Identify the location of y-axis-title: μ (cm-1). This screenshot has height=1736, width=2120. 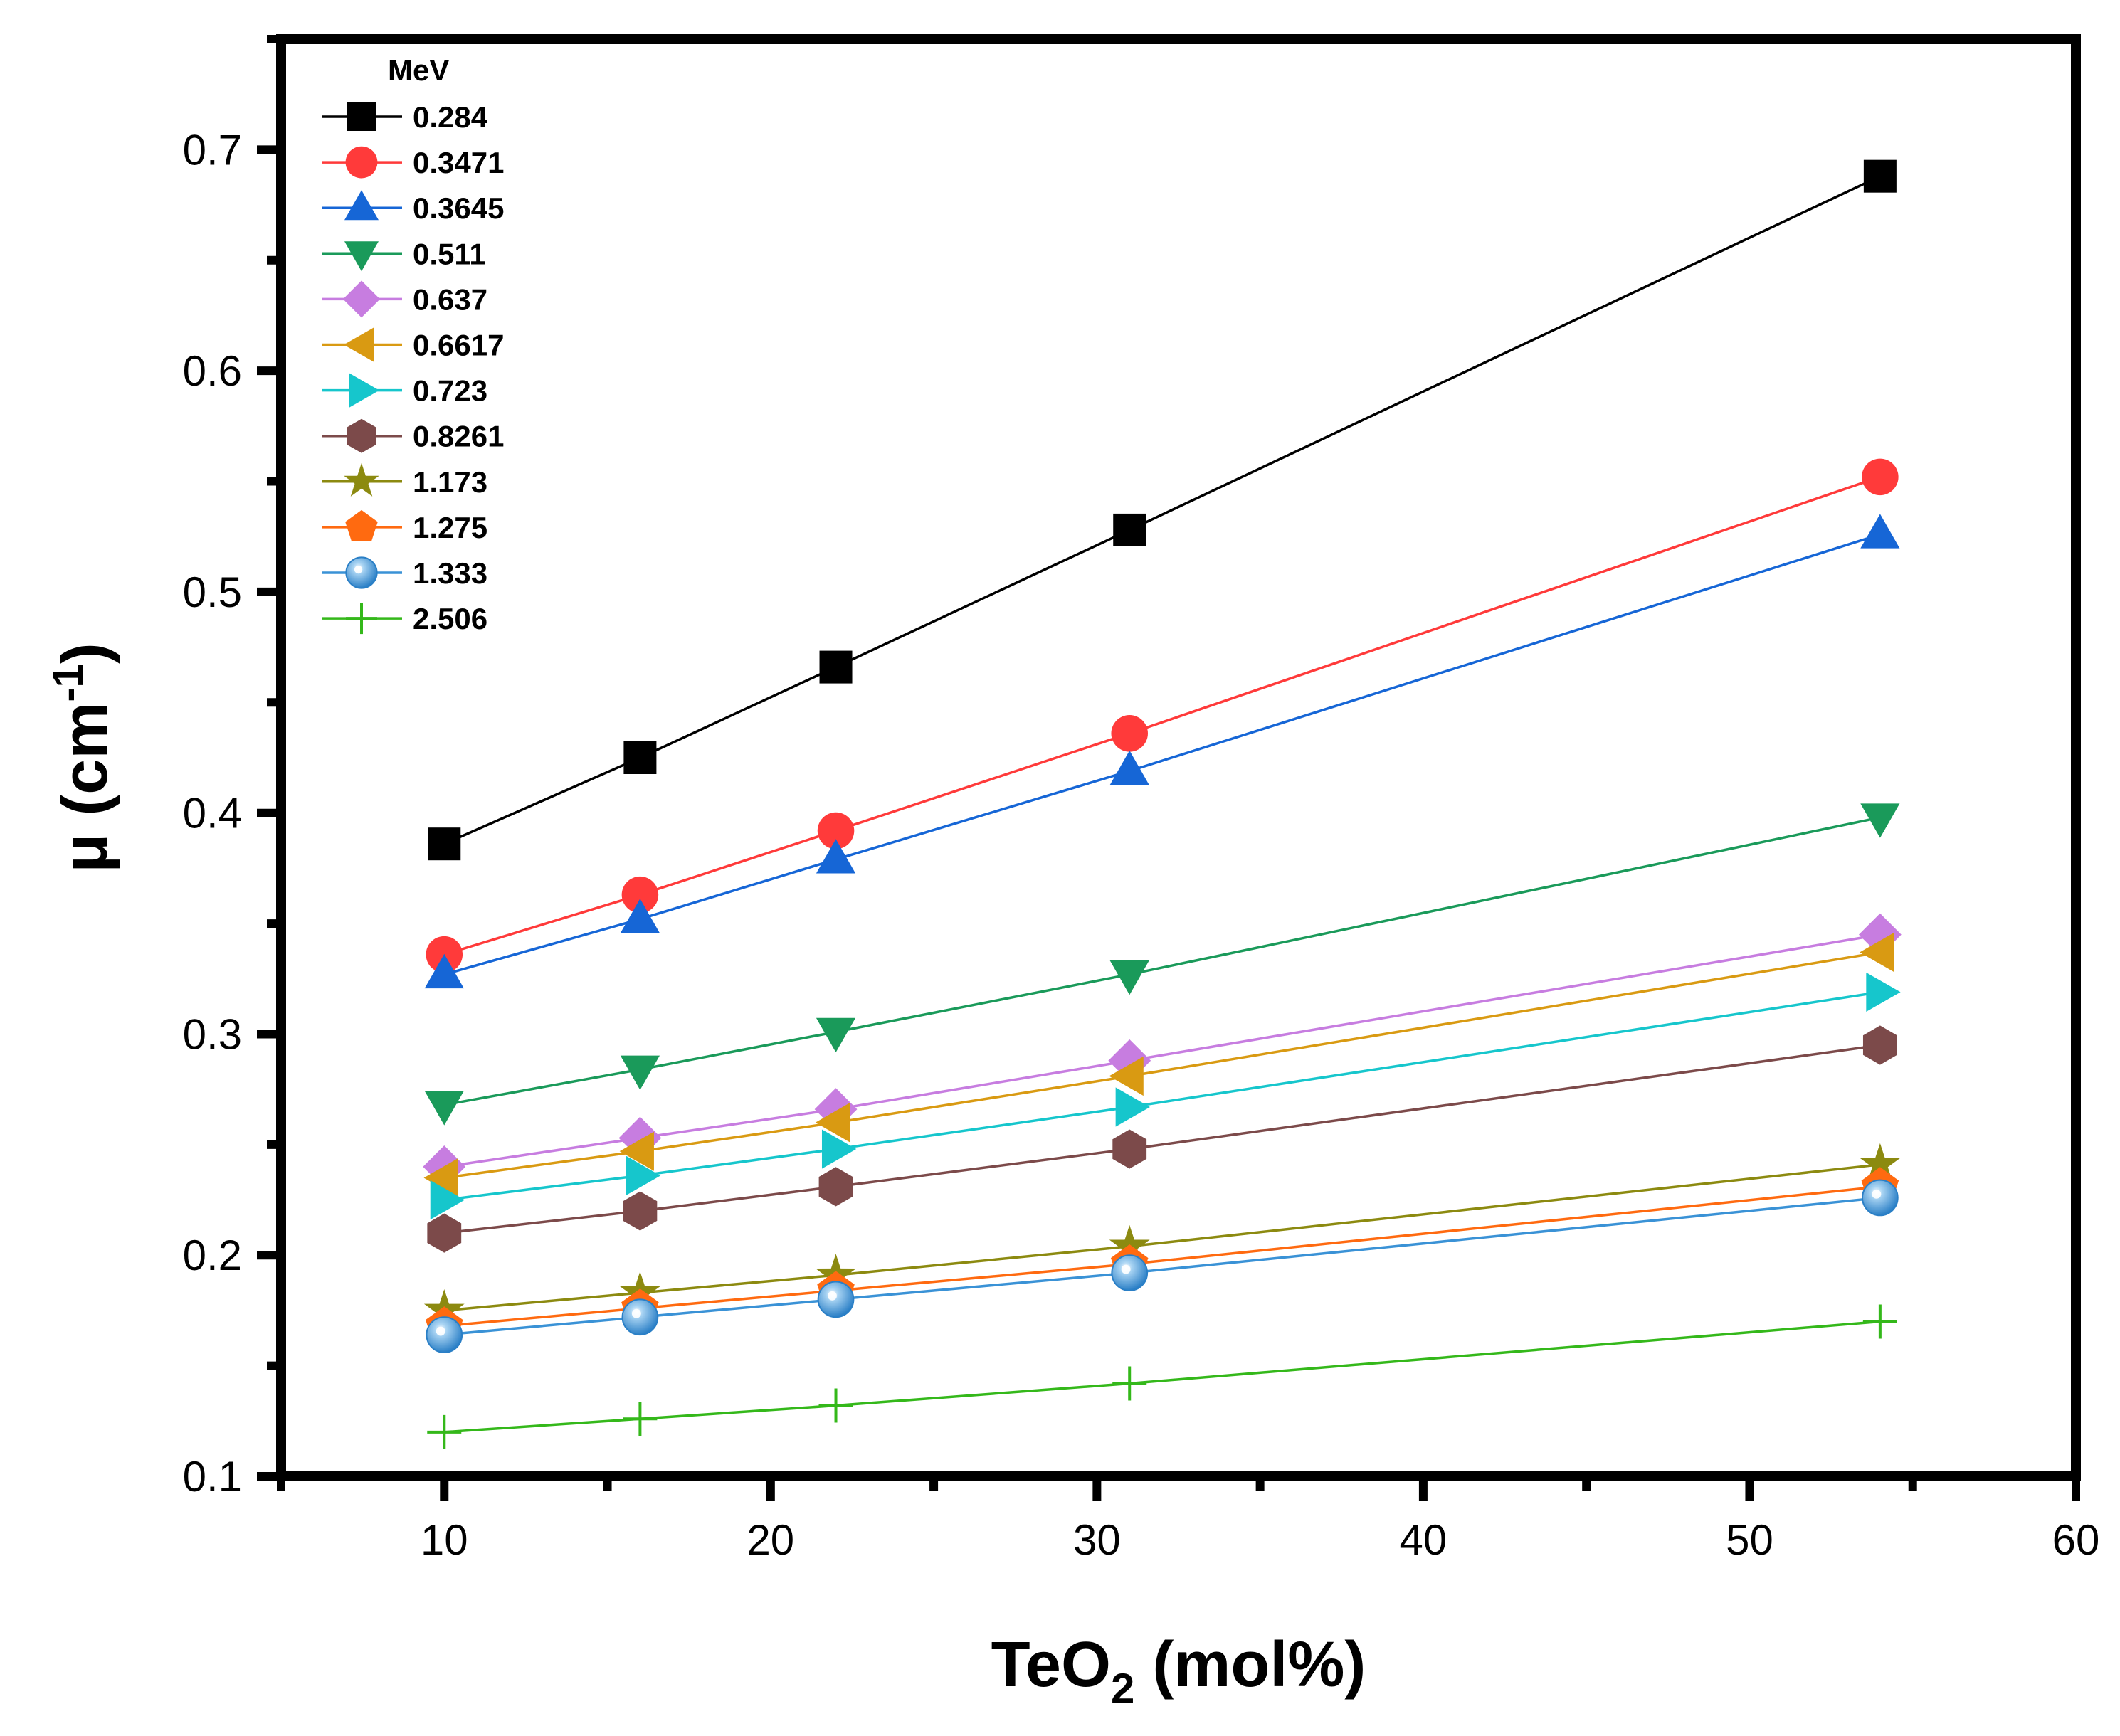
(82, 757).